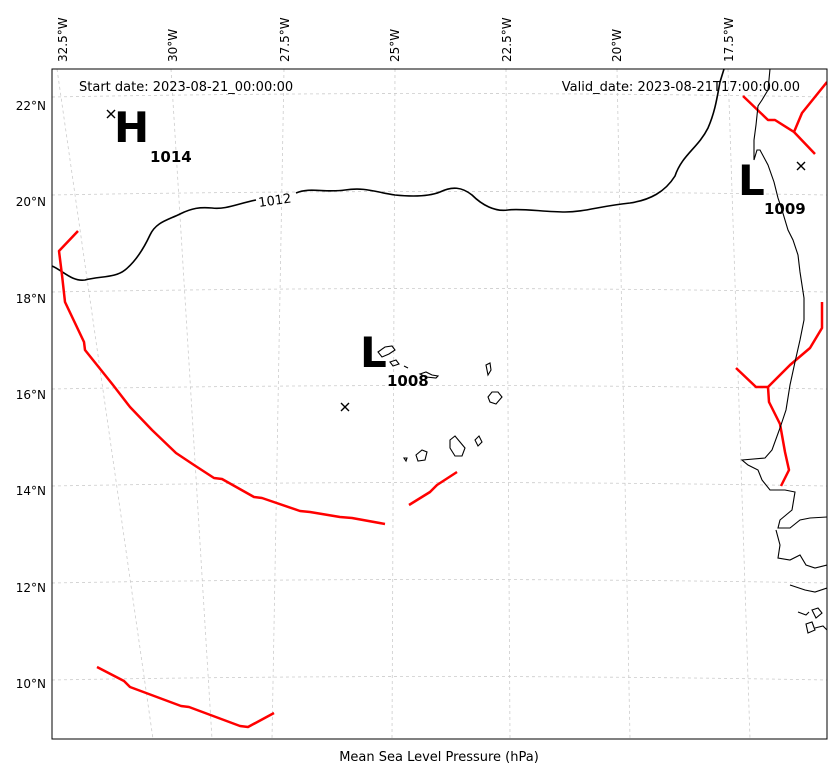 The height and width of the screenshot is (783, 837). I want to click on high-pressure-letter: H, so click(131, 127).